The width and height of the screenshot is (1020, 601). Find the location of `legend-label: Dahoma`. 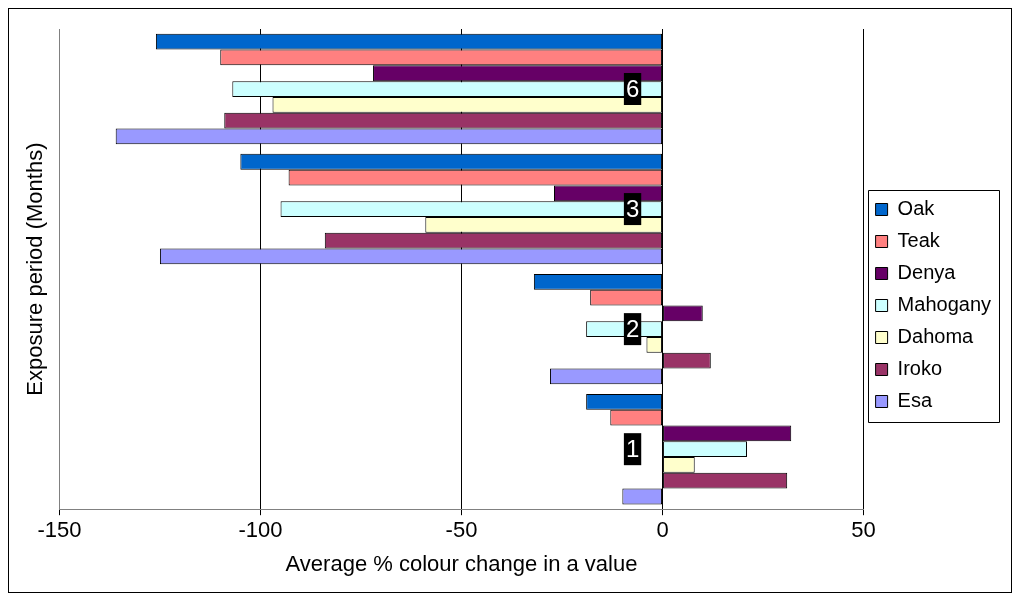

legend-label: Dahoma is located at coordinates (936, 336).